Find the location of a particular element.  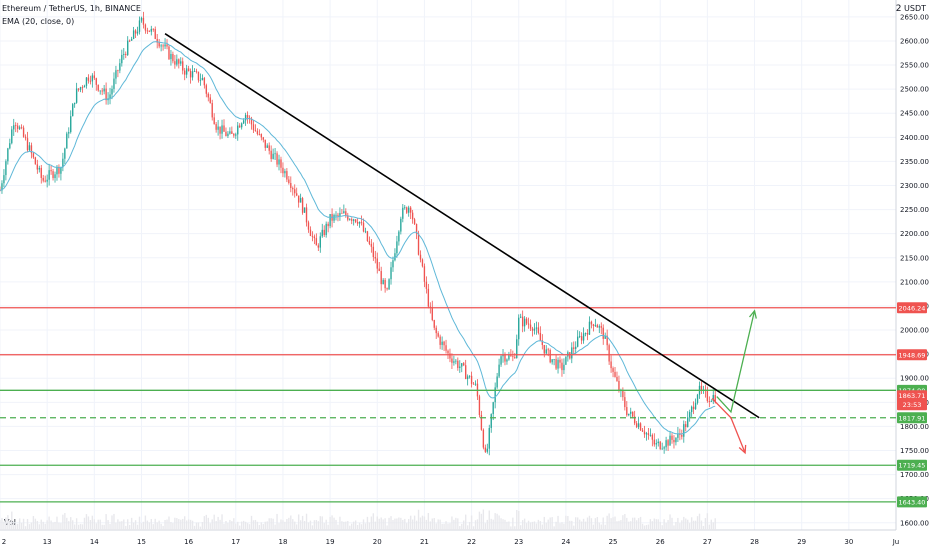

symbol-title: Ethereum / TetherUS, 1h, BINANCE is located at coordinates (71, 8).